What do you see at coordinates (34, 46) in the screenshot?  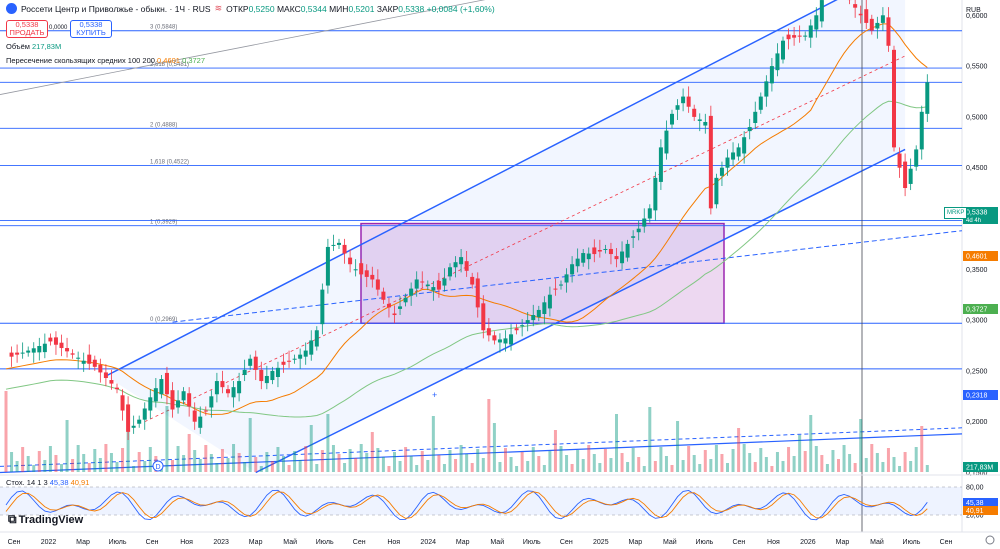 I see `volume-legend: Объём 217,83M` at bounding box center [34, 46].